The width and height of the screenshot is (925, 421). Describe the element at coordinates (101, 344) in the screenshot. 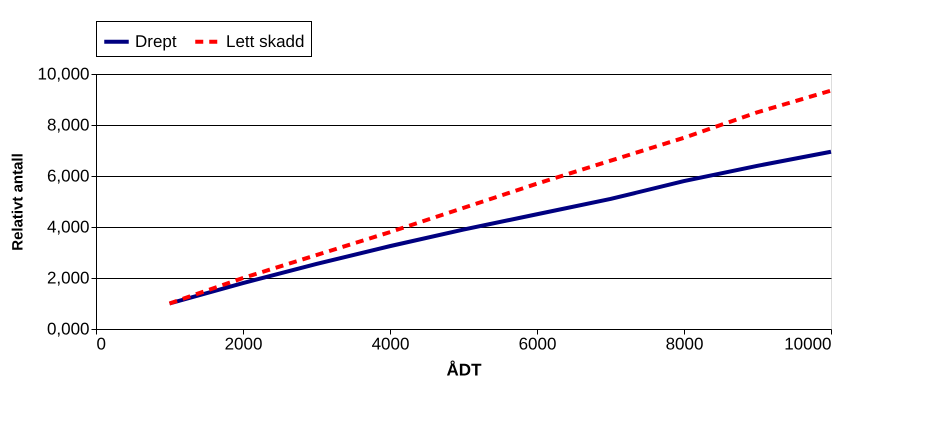

I see `x-tick-label: 0` at that location.